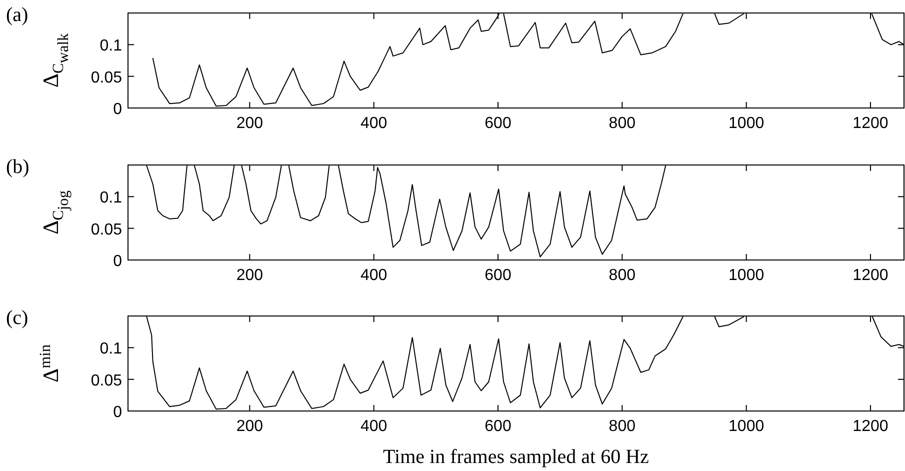  What do you see at coordinates (18, 167) in the screenshot?
I see `chart-title: (b)` at bounding box center [18, 167].